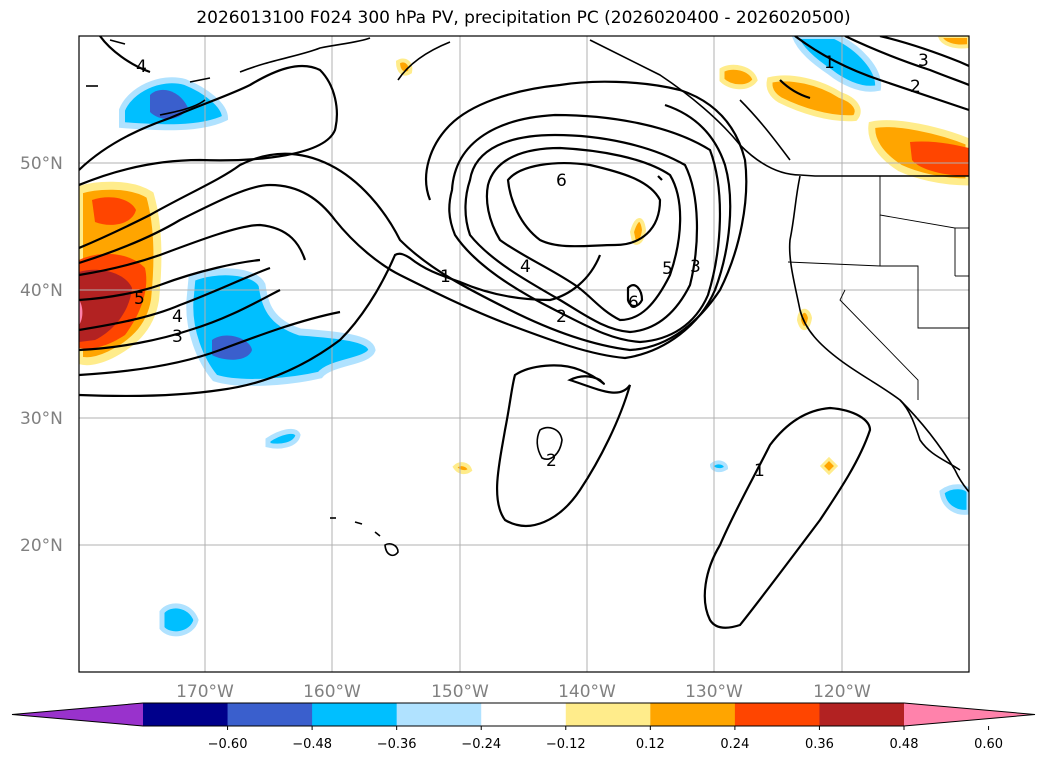 This screenshot has height=765, width=1047. I want to click on latitude-labels: 50°N 40°N 30°N 20°N, so click(41, 355).